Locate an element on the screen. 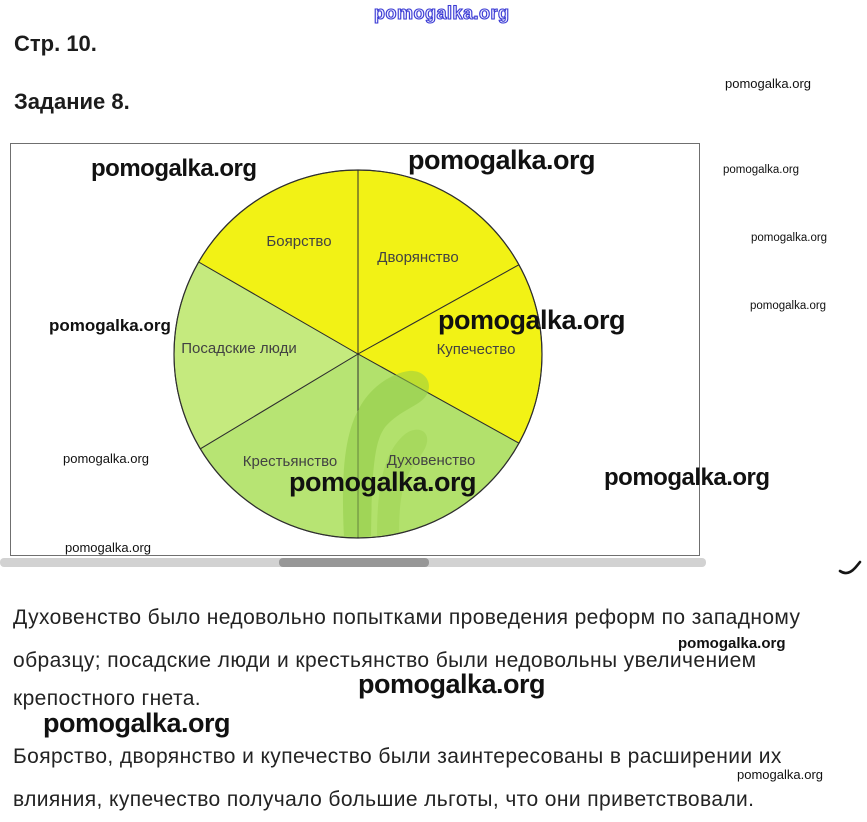 Image resolution: width=867 pixels, height=822 pixels. pie-label-kupechestvo: Купечество is located at coordinates (476, 350).